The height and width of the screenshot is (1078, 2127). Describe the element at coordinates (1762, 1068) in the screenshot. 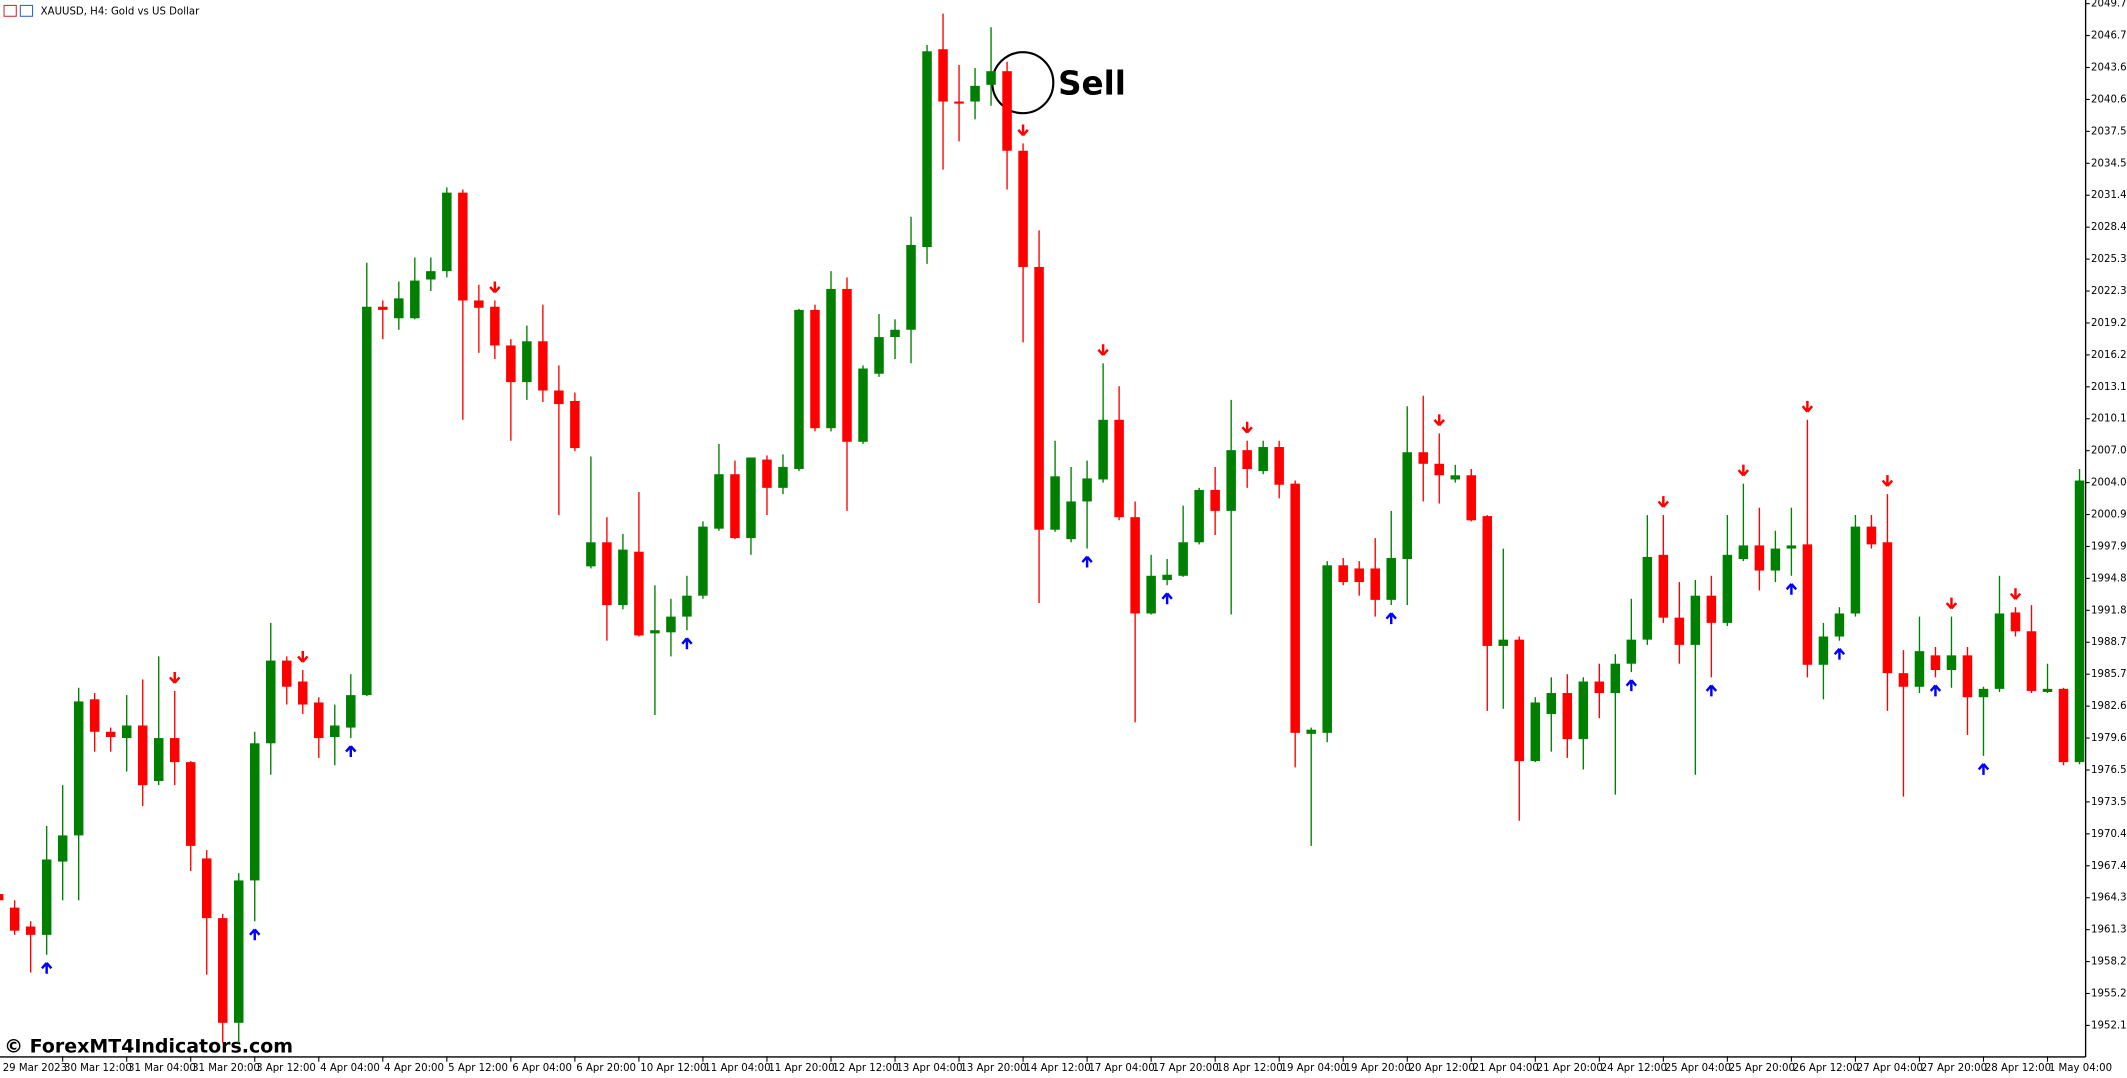

I see `x-tick-label: 25 Apr 20:00` at that location.